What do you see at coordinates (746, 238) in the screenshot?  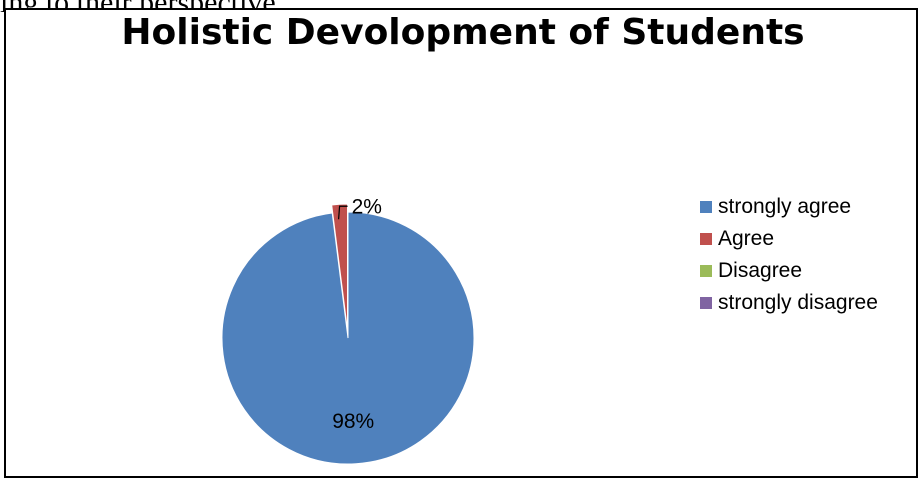 I see `legend-label: Agree` at bounding box center [746, 238].